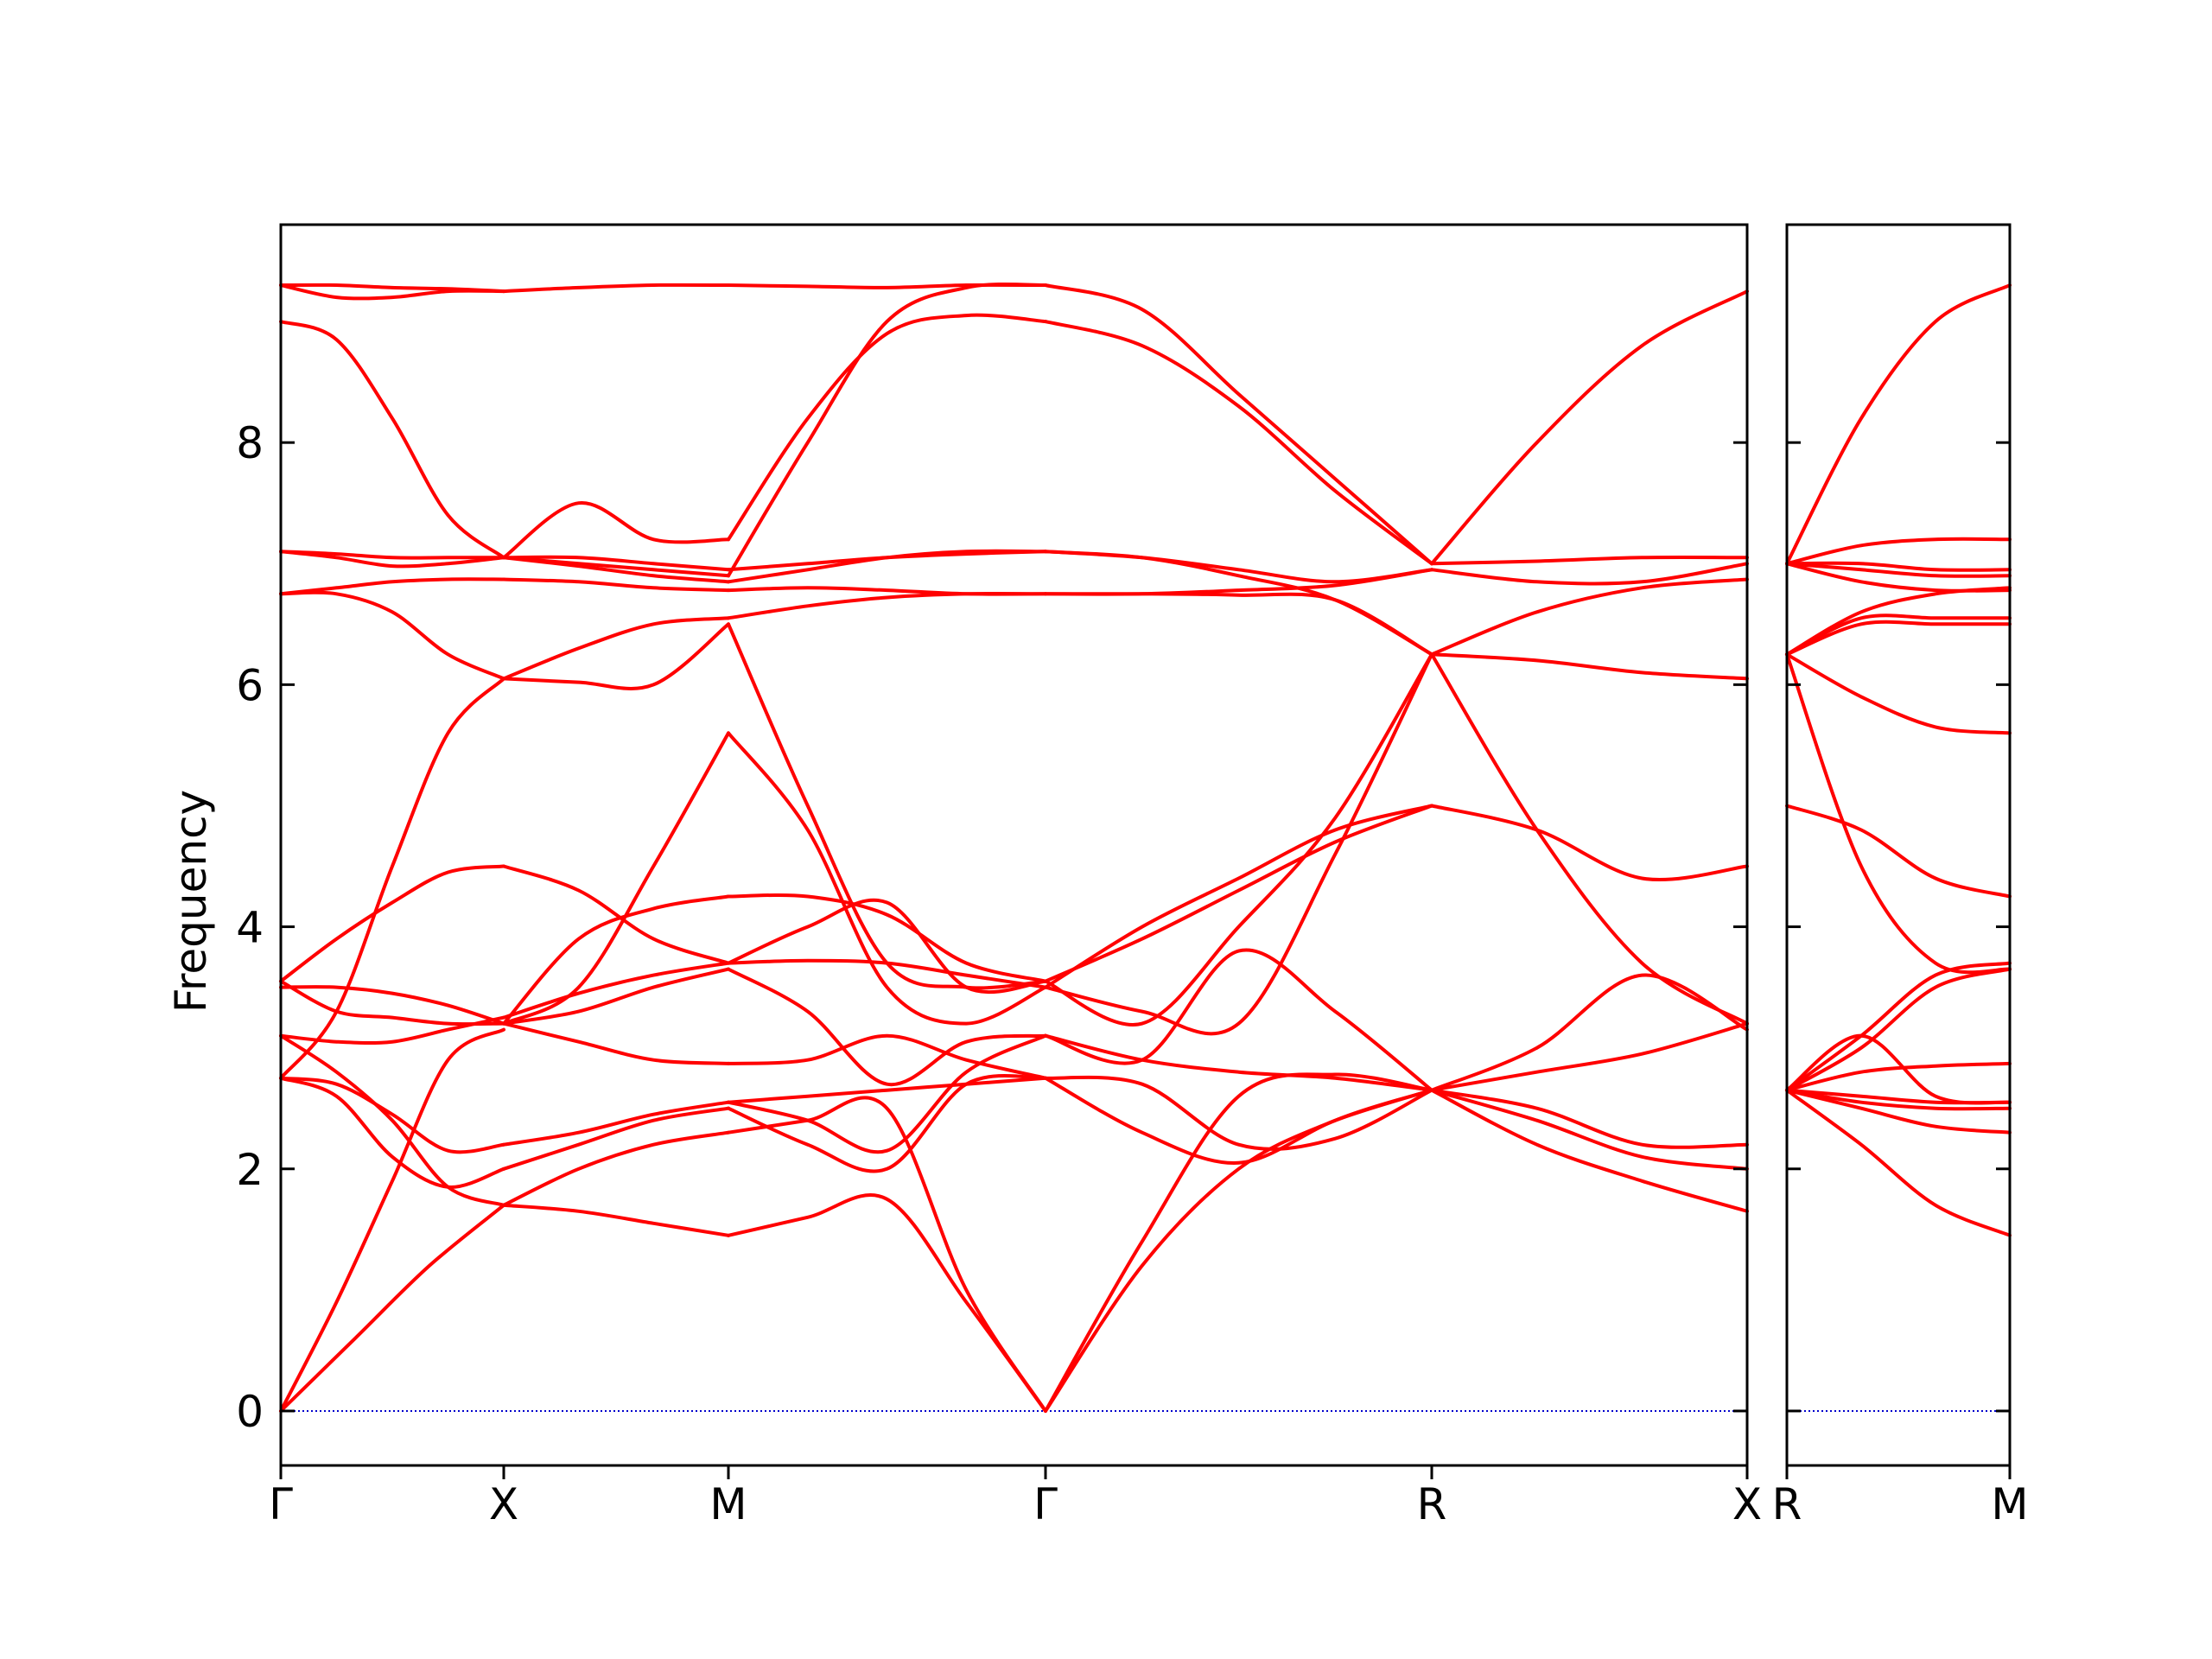 The height and width of the screenshot is (1659, 2212). What do you see at coordinates (1432, 1504) in the screenshot?
I see `x-tick-label: R` at bounding box center [1432, 1504].